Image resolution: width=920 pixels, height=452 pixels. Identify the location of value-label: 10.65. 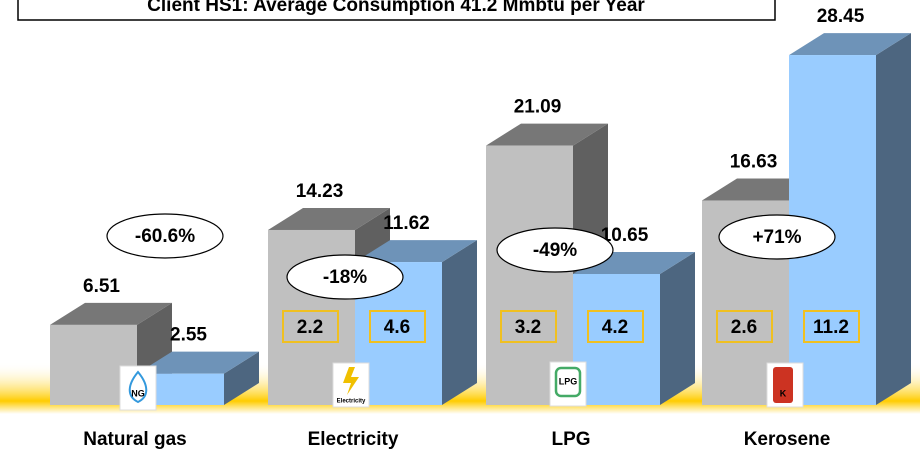
(625, 235).